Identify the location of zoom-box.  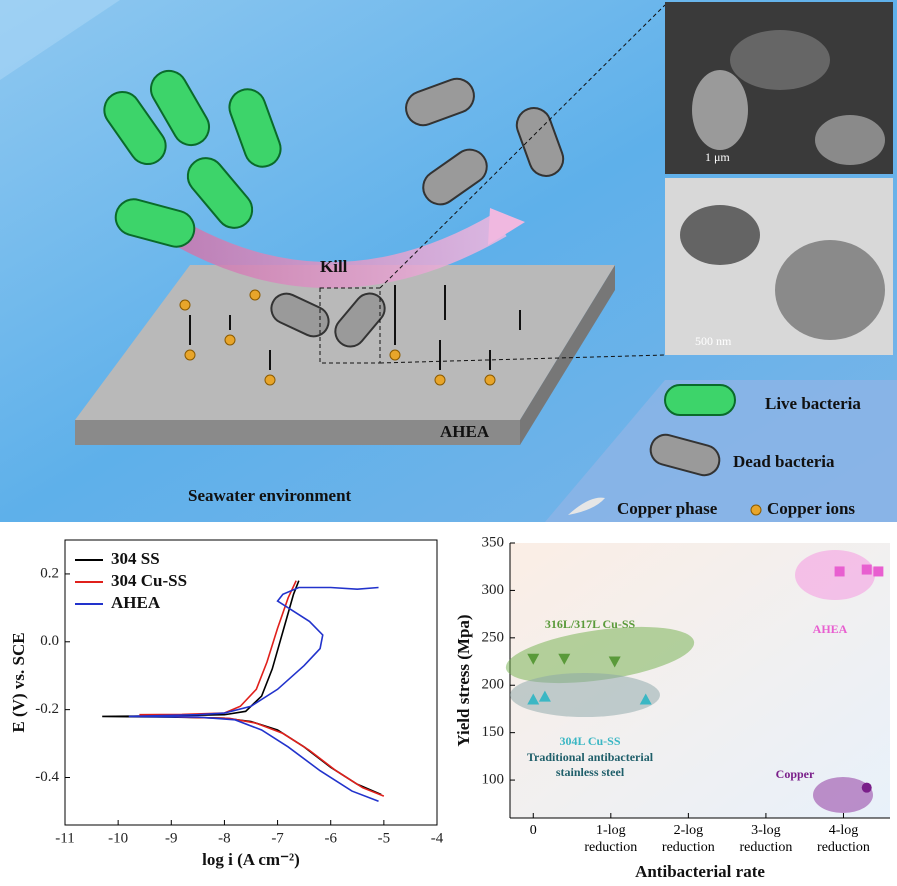
(350, 325).